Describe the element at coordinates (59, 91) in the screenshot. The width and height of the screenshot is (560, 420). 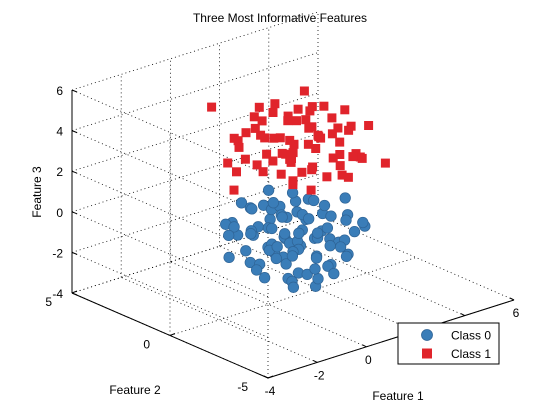
I see `z-tick-label: 6` at that location.